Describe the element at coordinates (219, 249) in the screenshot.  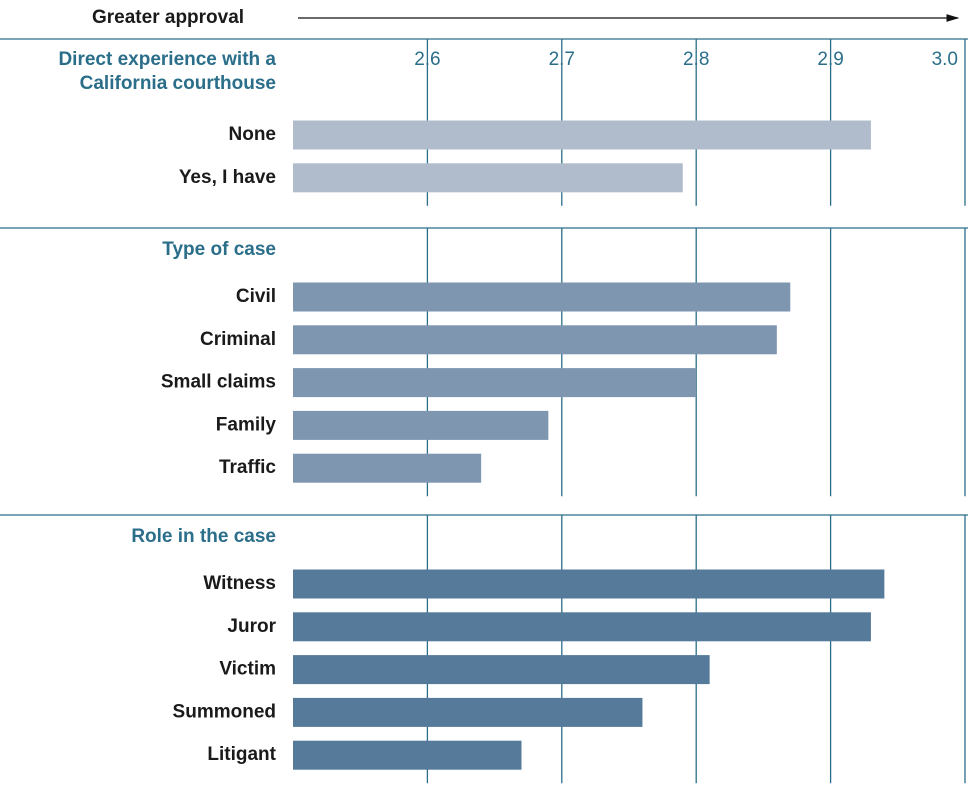
I see `group-title: Type of case` at that location.